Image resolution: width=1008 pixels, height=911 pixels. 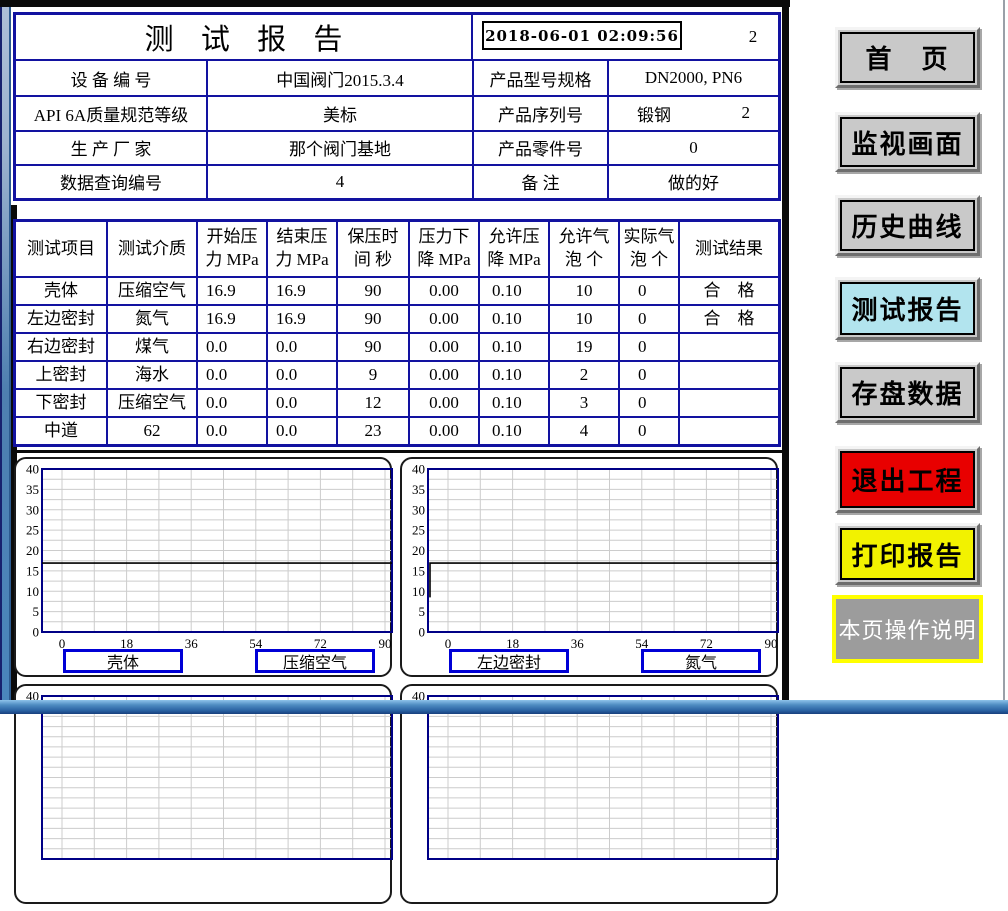 What do you see at coordinates (61, 430) in the screenshot?
I see `table-cell: 中道` at bounding box center [61, 430].